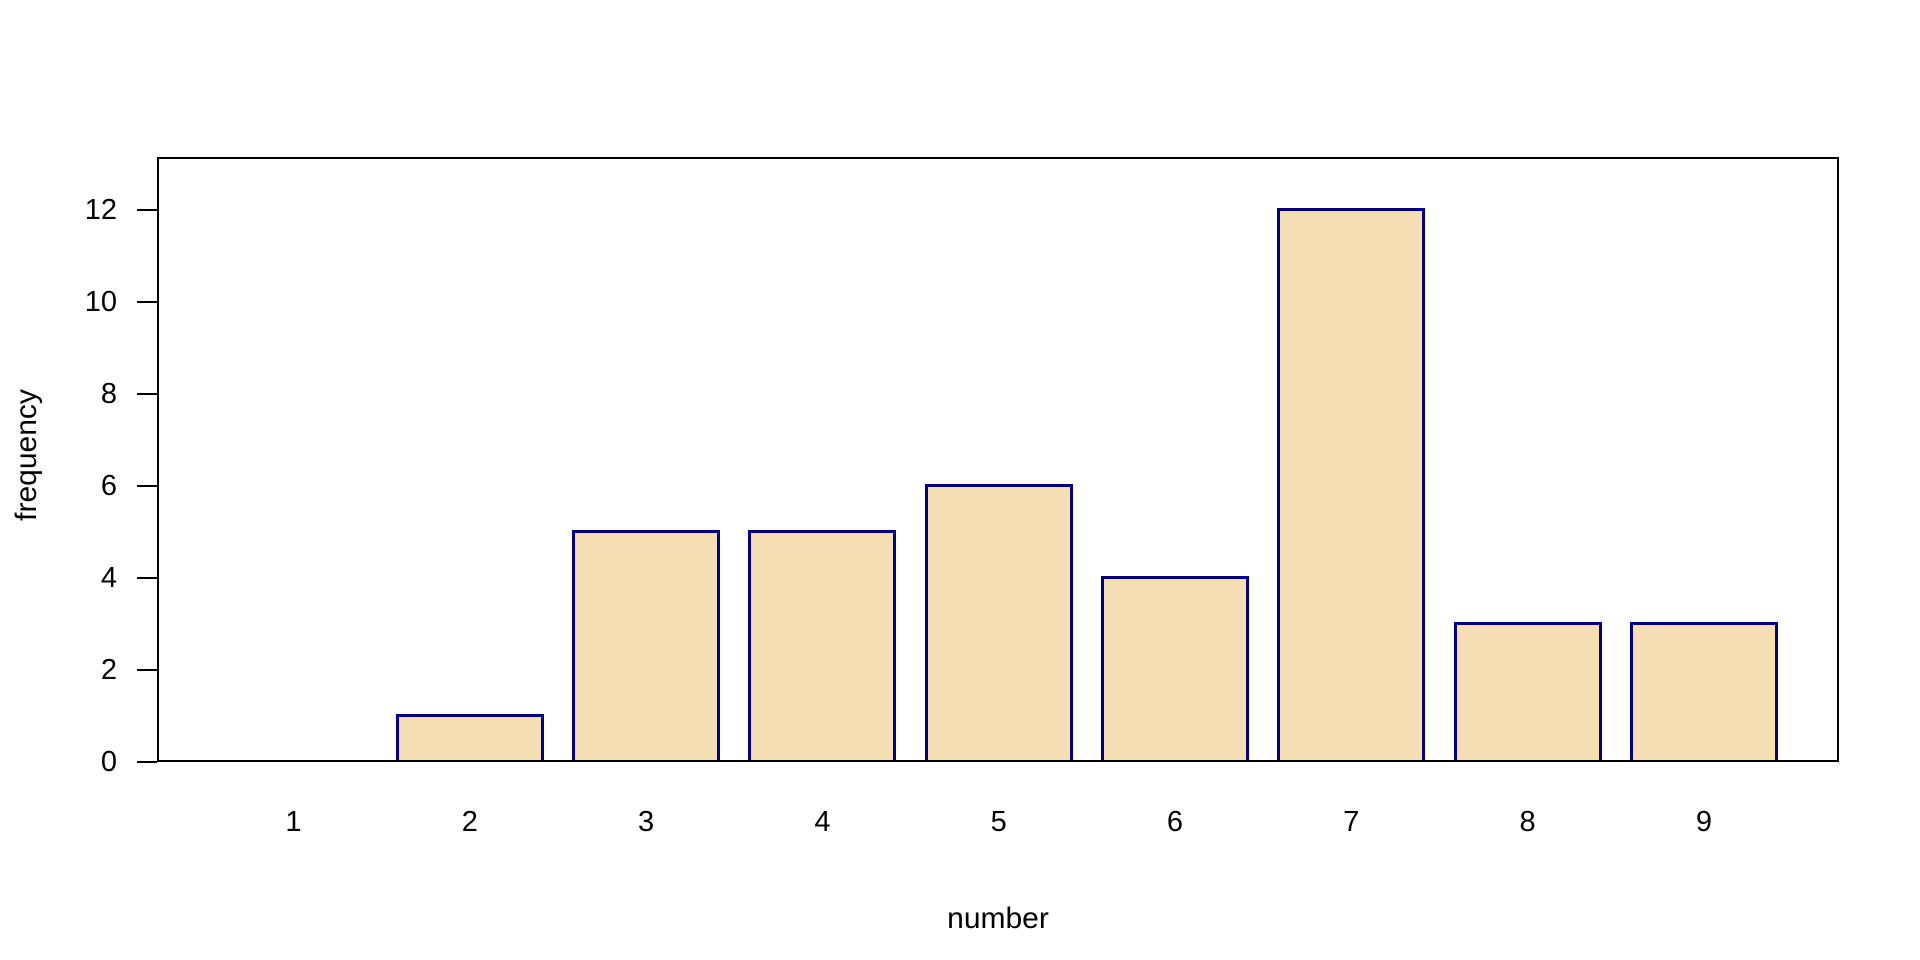 The width and height of the screenshot is (1920, 960). What do you see at coordinates (998, 918) in the screenshot?
I see `x-axis-title: number` at bounding box center [998, 918].